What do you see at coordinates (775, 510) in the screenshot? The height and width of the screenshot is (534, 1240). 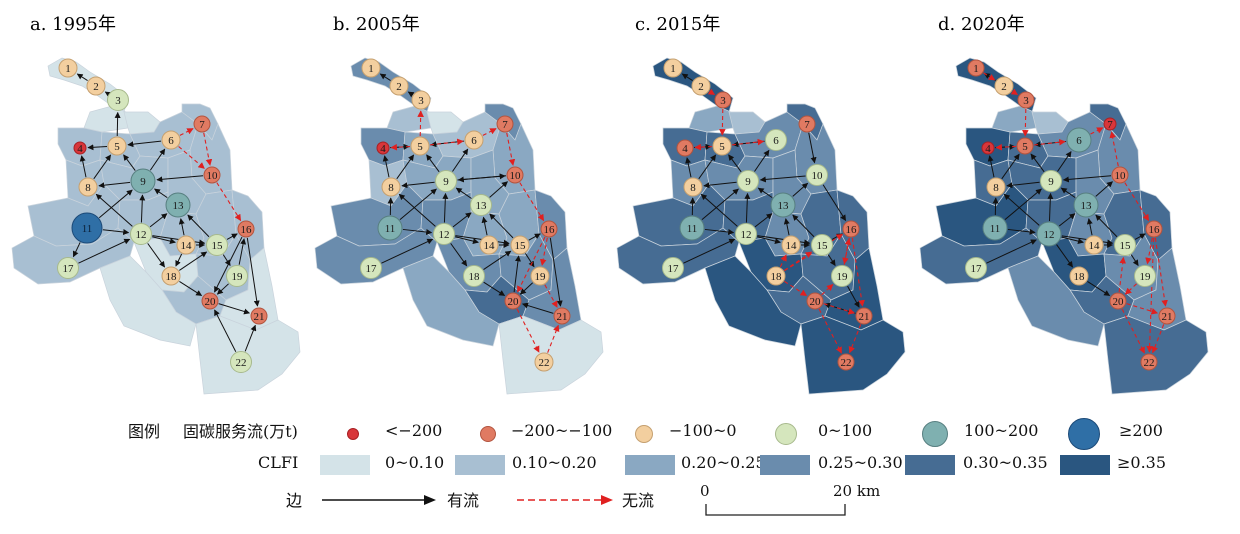 I see `scale-bar` at bounding box center [775, 510].